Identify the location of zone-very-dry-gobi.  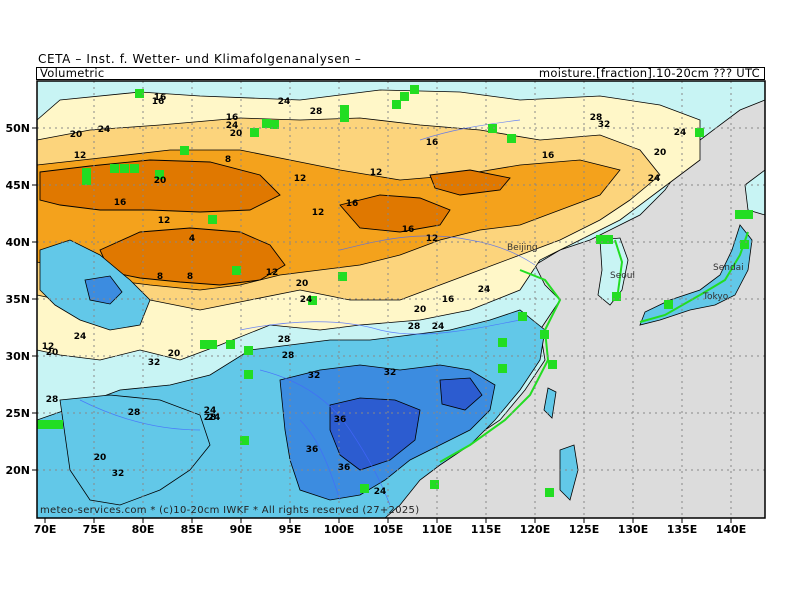
(395, 213).